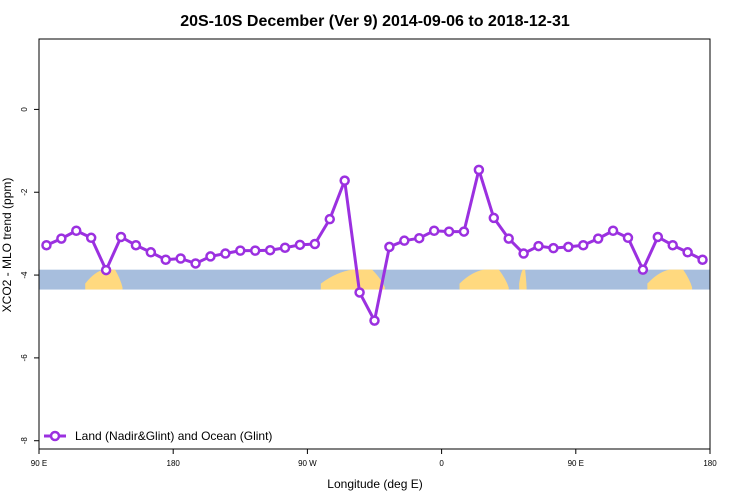 The image size is (750, 500). Describe the element at coordinates (24, 275) in the screenshot. I see `y-tick-label: -4` at that location.